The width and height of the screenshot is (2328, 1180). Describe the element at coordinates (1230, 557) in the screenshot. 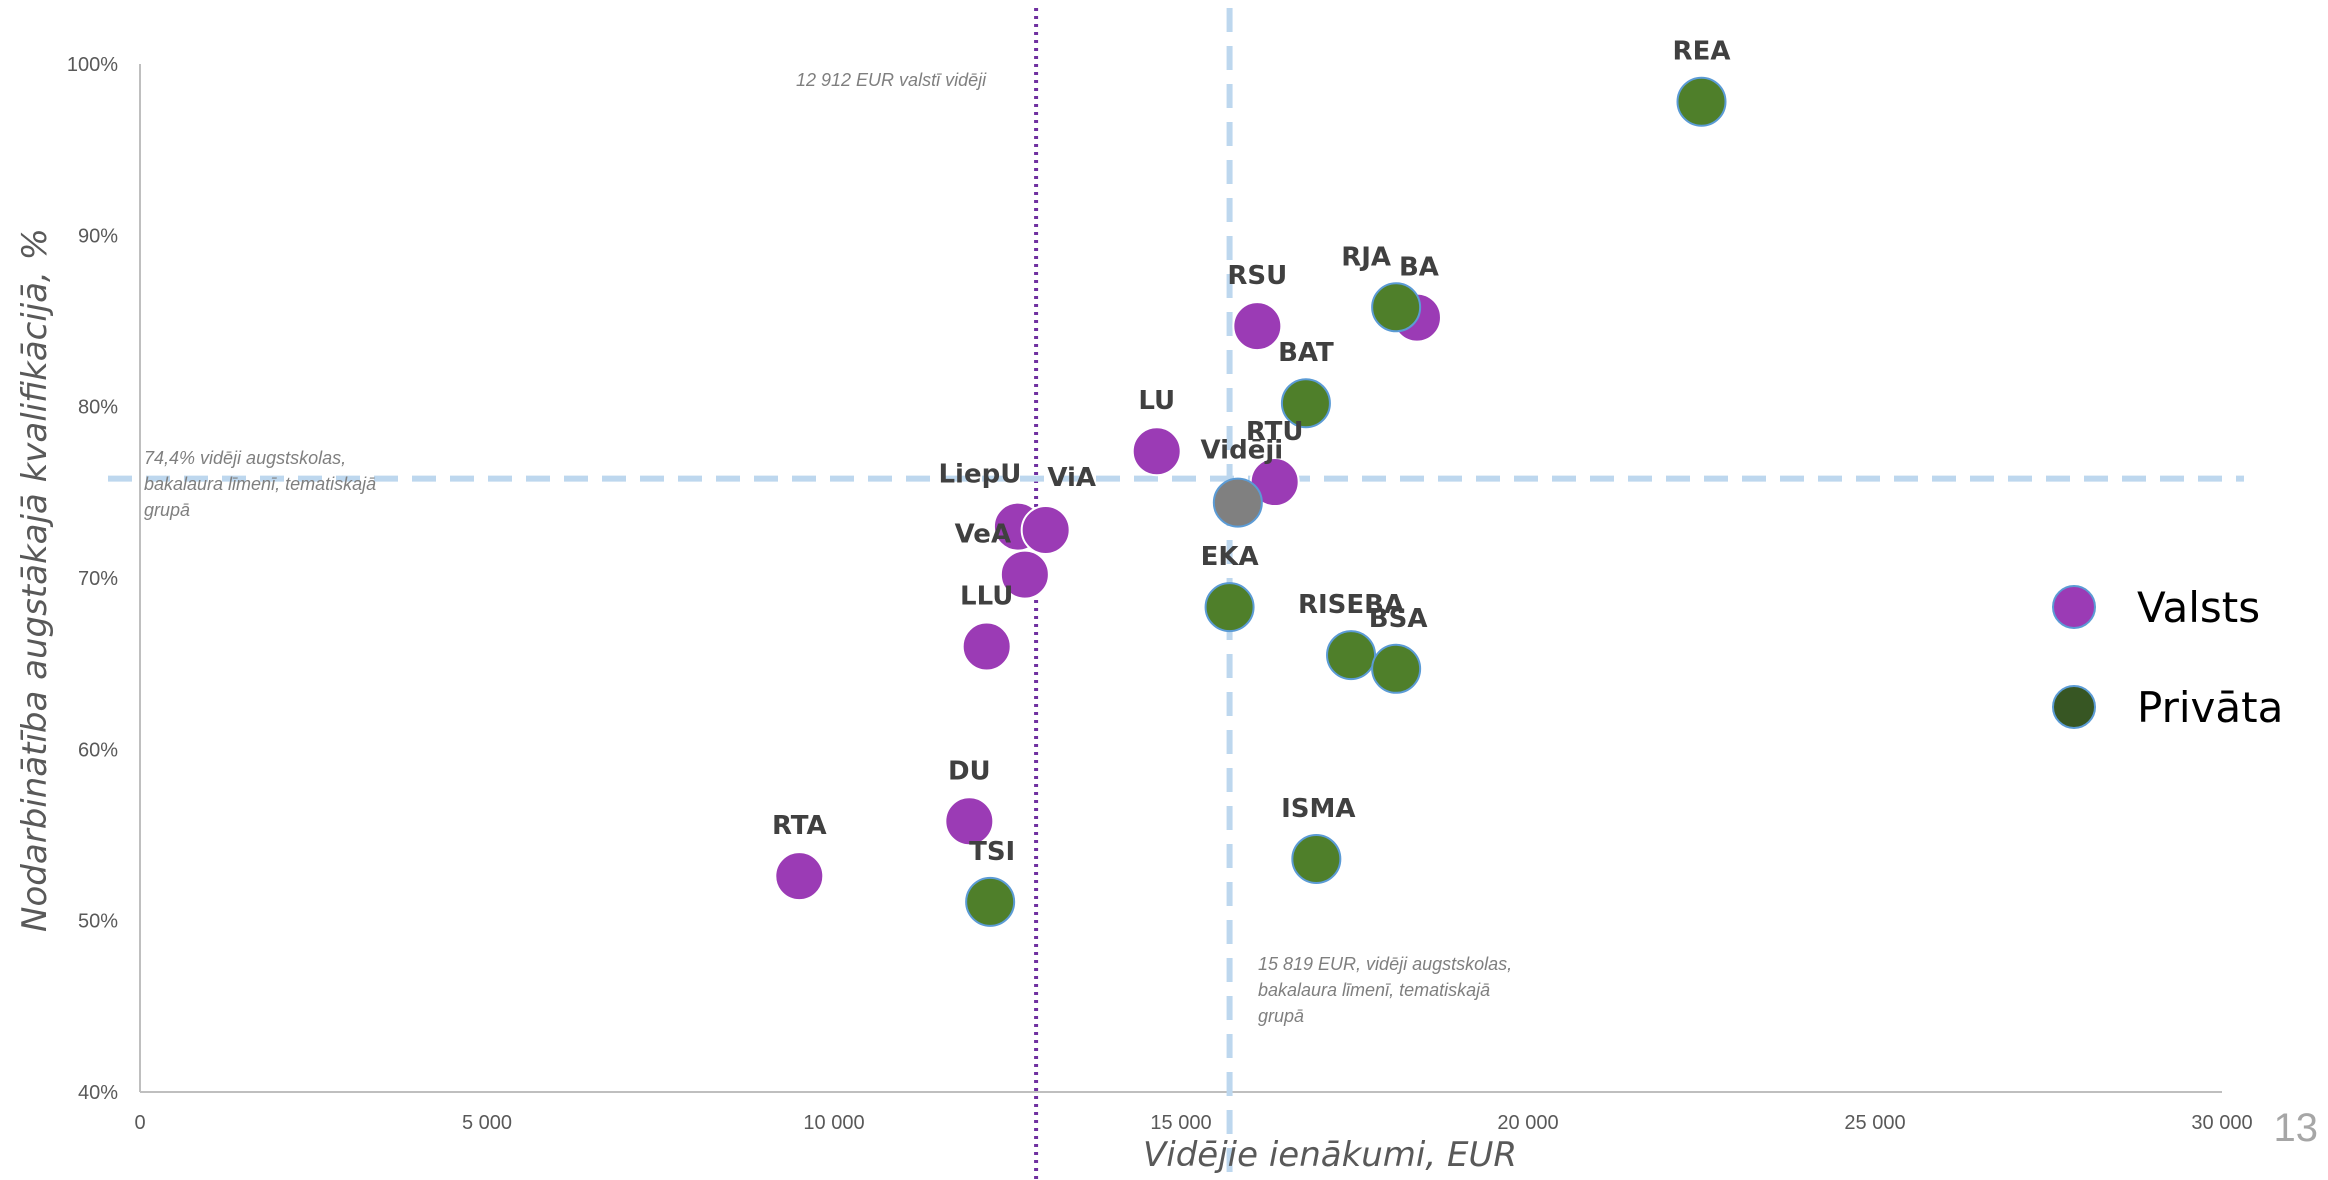

I see `point-label: EKA` at that location.